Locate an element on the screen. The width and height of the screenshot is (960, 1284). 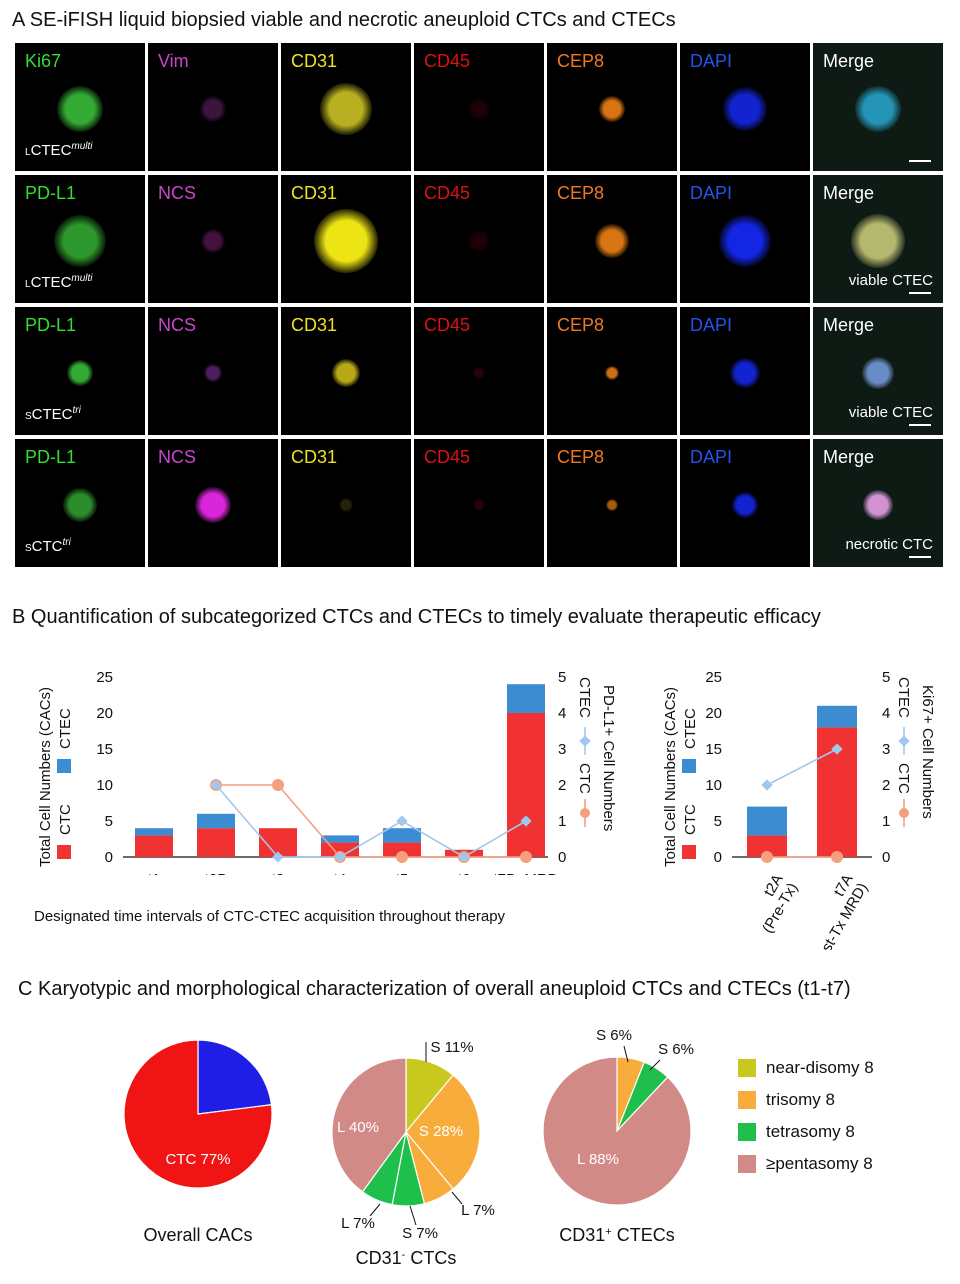
scale-bar is located at coordinates (920, 557).